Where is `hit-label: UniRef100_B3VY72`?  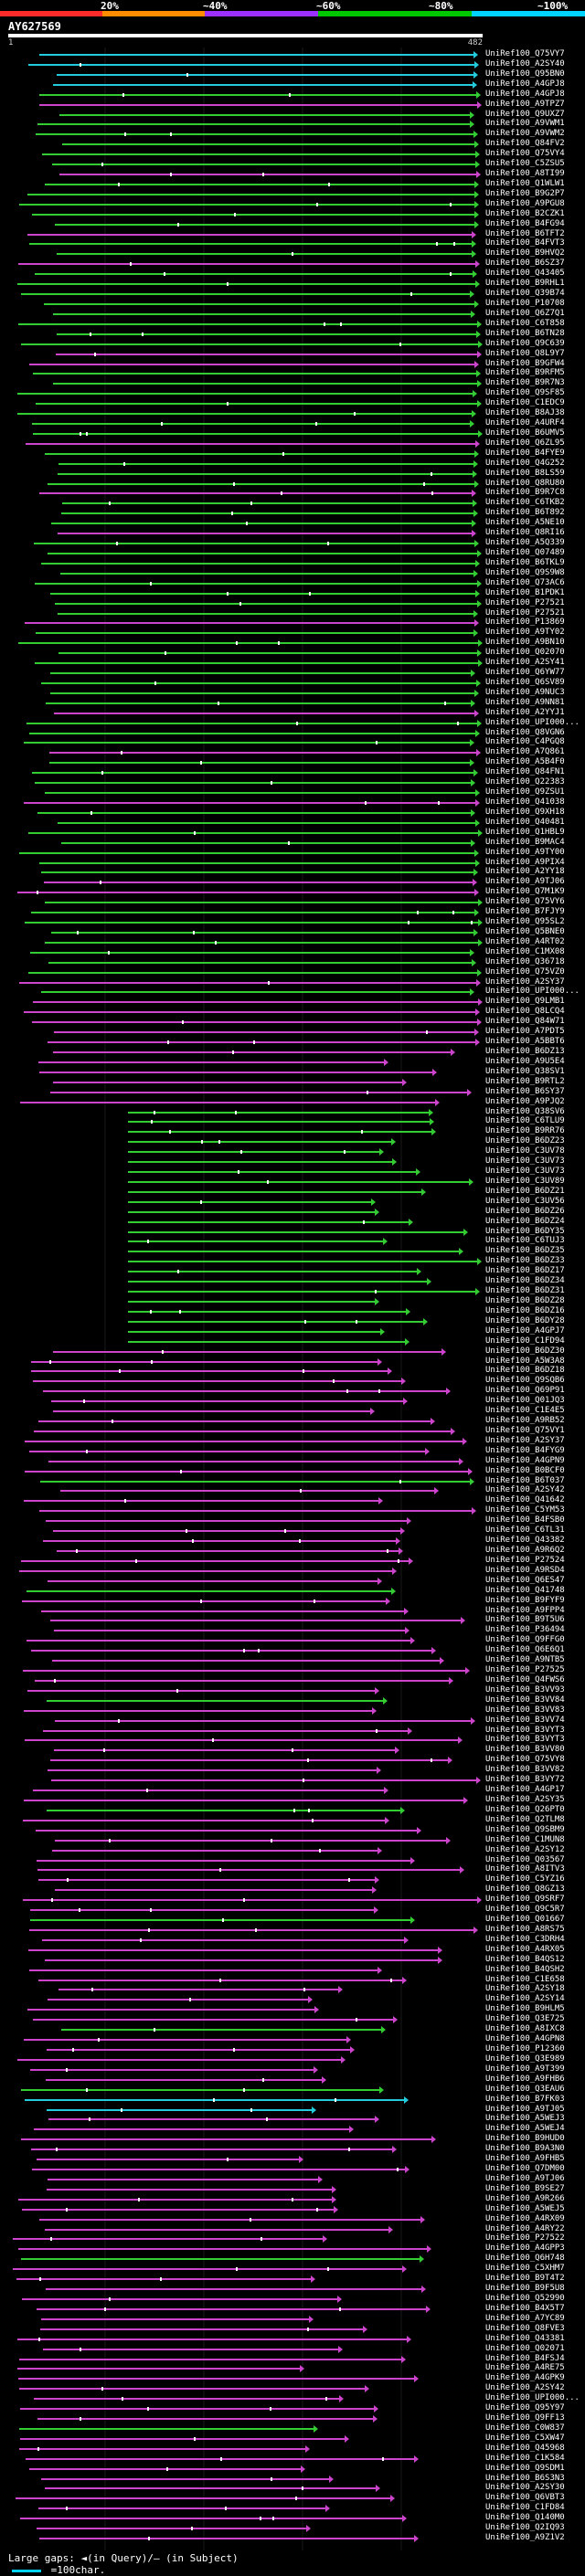
hit-label: UniRef100_B3VY72 is located at coordinates (525, 1780).